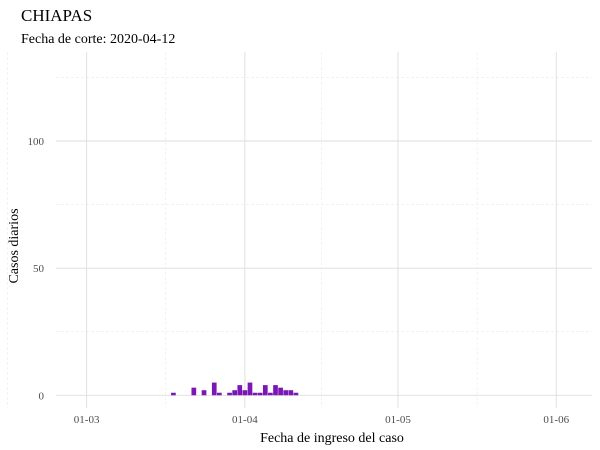  What do you see at coordinates (87, 420) in the screenshot?
I see `x-tick-label: 01-03` at bounding box center [87, 420].